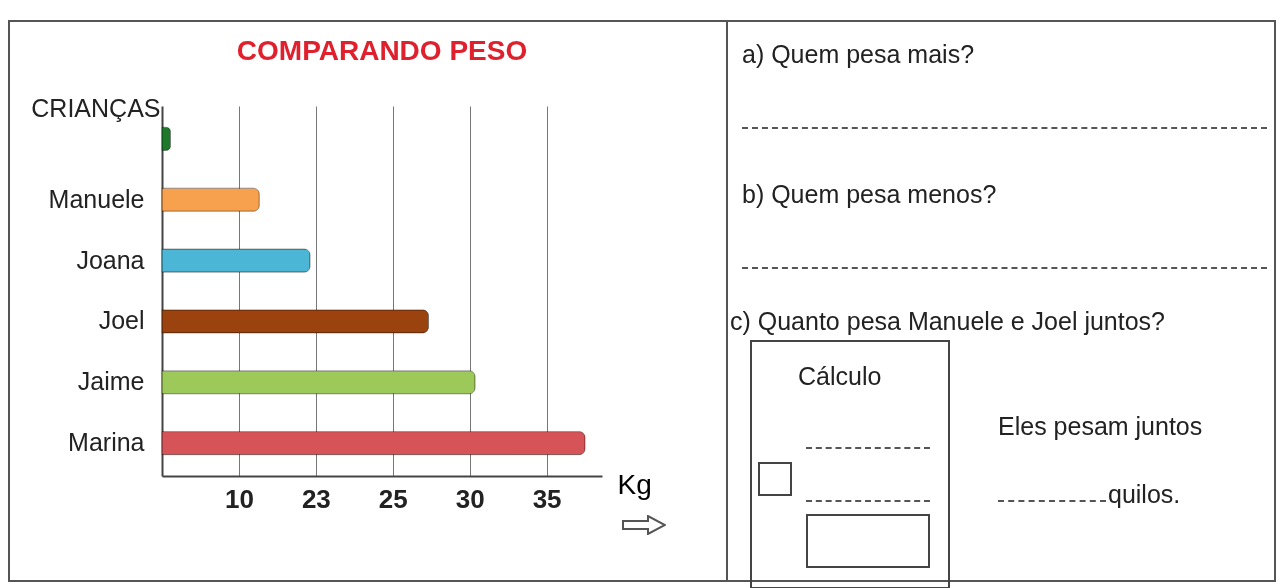  I want to click on x-axis-title: Kg, so click(634, 484).